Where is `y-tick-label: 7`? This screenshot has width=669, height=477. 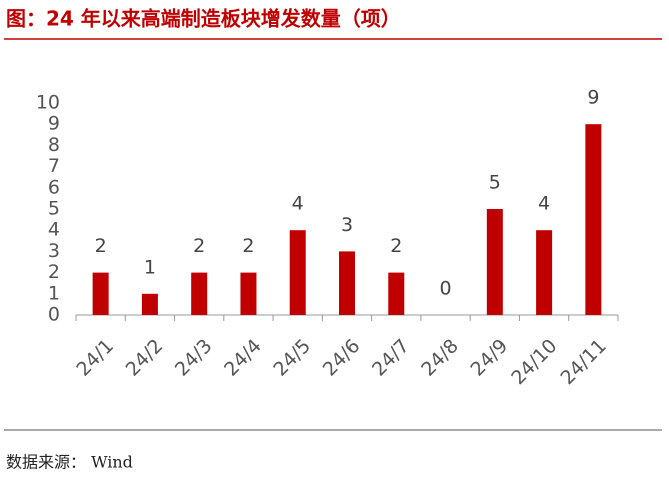
y-tick-label: 7 is located at coordinates (54, 166).